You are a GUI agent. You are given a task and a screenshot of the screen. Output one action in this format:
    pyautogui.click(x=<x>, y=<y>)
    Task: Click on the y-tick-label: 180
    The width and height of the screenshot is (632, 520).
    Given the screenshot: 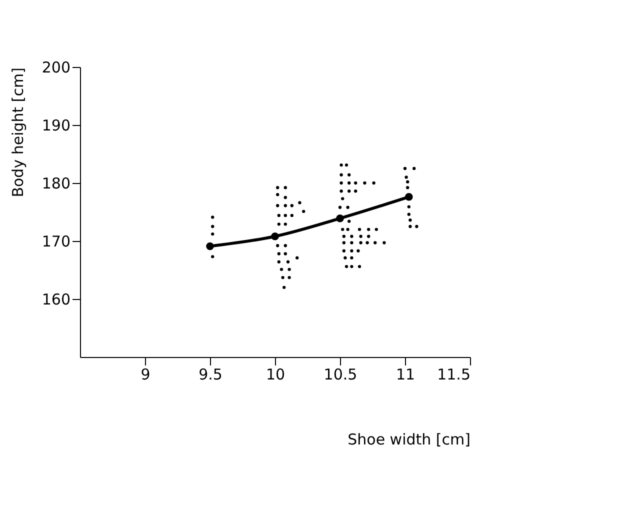 What is the action you would take?
    pyautogui.click(x=56, y=183)
    